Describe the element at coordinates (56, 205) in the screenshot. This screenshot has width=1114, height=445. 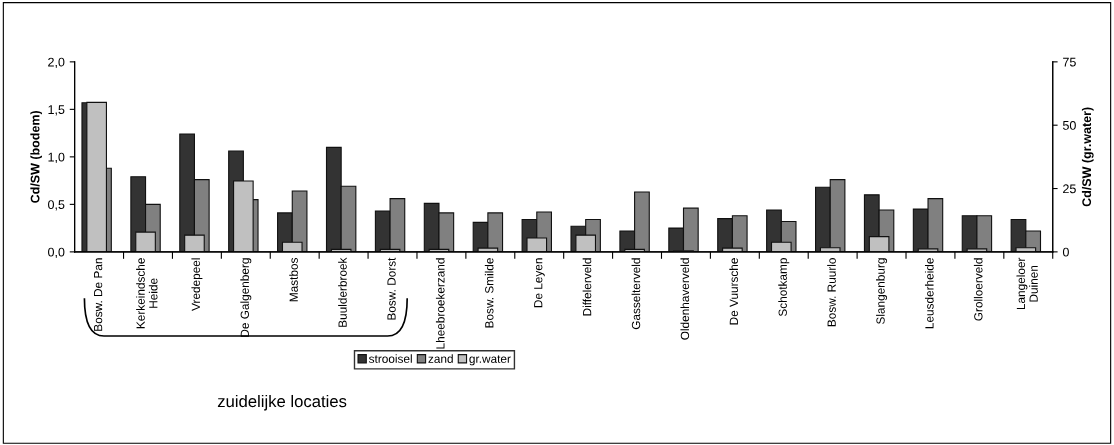
I see `y-tick-label: 0,5` at that location.